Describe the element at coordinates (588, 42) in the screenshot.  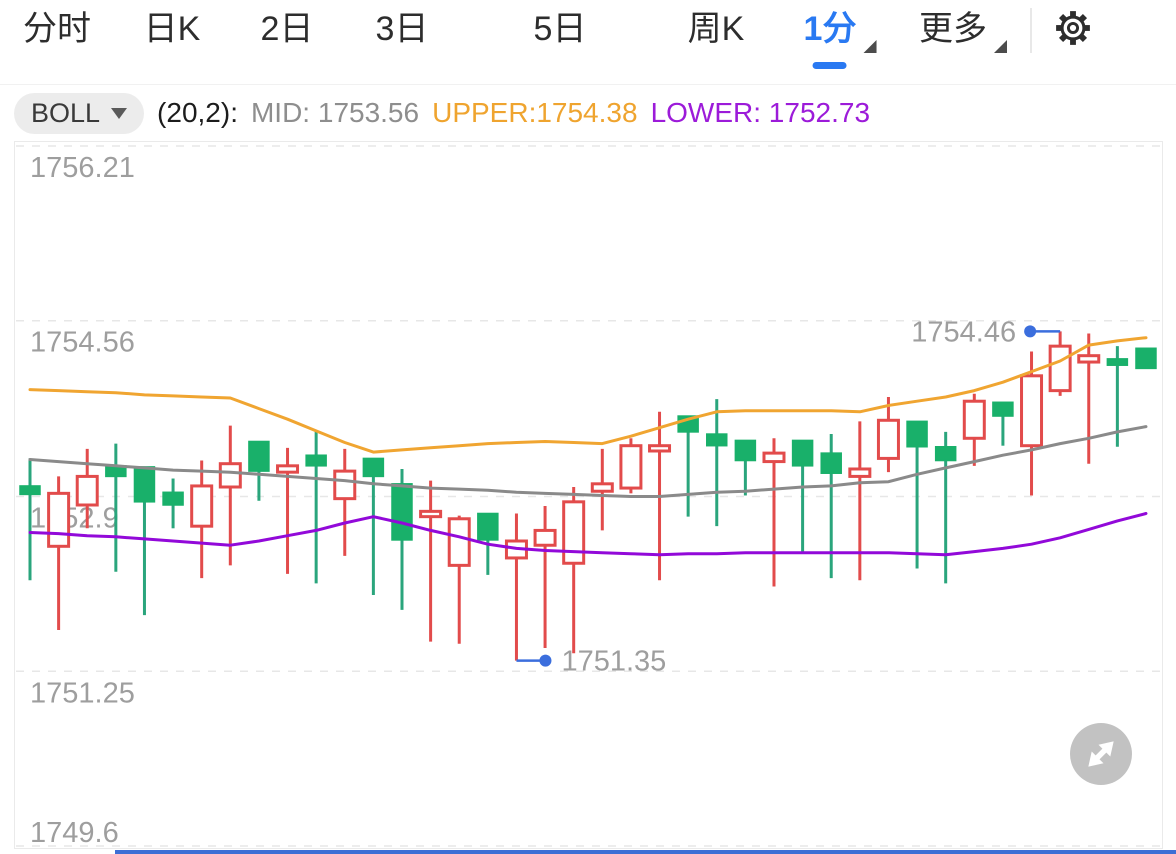
I see `chart-toolbar: 分时 日K 2日 3日 5日 周K 1分 更多` at that location.